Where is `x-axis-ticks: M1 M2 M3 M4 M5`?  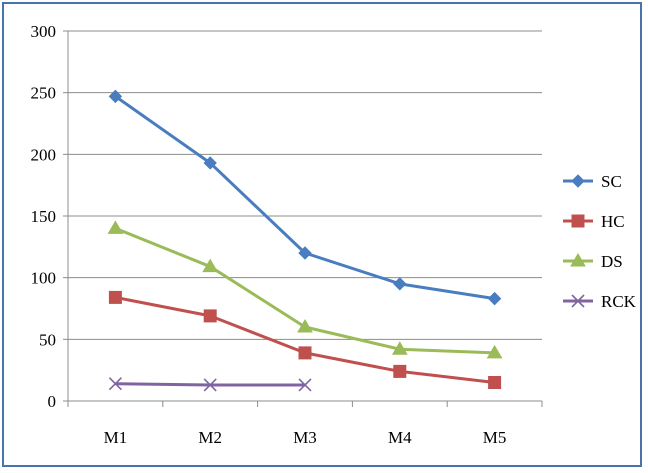
x-axis-ticks: M1 M2 M3 M4 M5 is located at coordinates (305, 424).